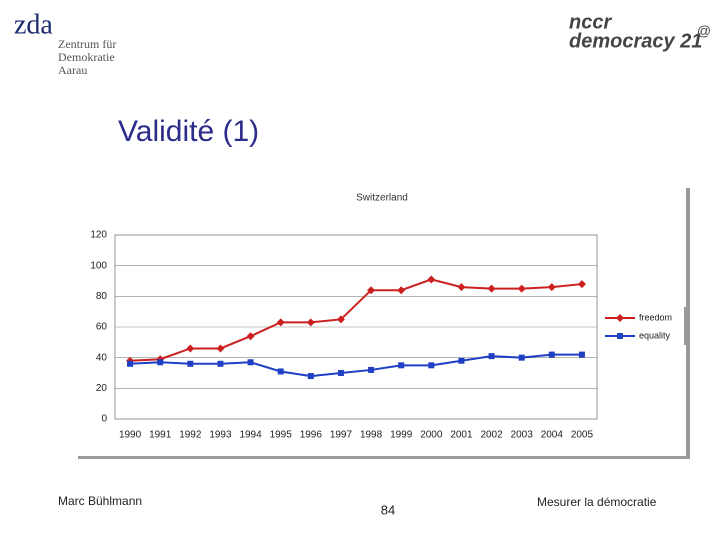 The height and width of the screenshot is (540, 720). What do you see at coordinates (190, 435) in the screenshot?
I see `x-tick-label: 1992` at bounding box center [190, 435].